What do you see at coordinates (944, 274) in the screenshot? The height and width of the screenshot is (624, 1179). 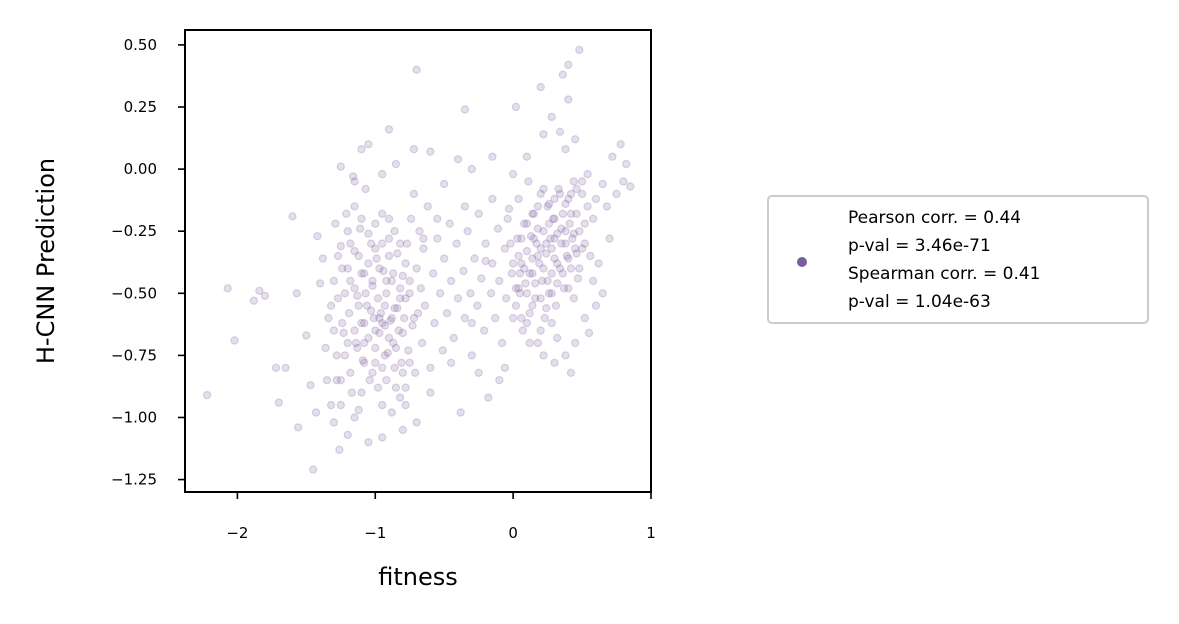 I see `legend-line-3: Spearman corr. = 0.41` at bounding box center [944, 274].